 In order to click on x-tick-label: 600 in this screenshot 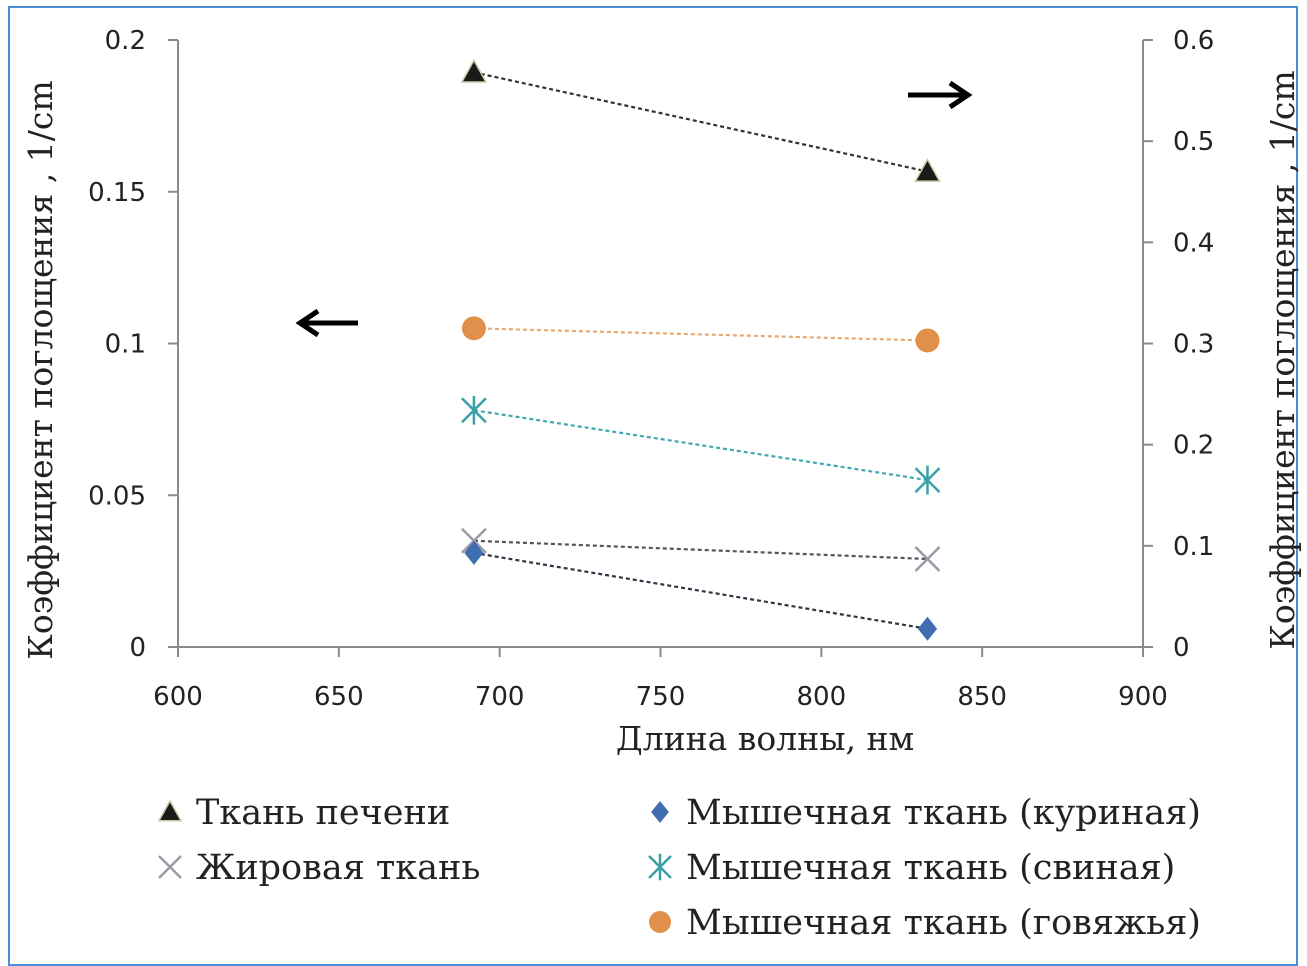, I will do `click(178, 697)`.